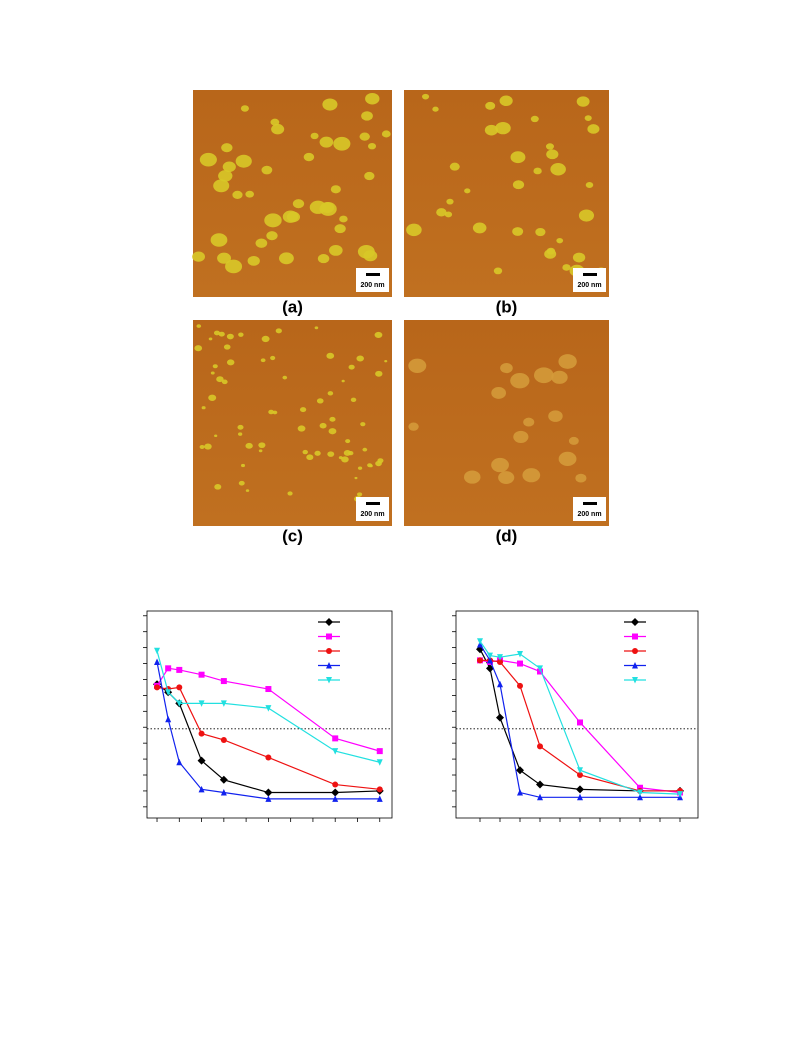  Describe the element at coordinates (292, 193) in the screenshot. I see `afm-image` at that location.